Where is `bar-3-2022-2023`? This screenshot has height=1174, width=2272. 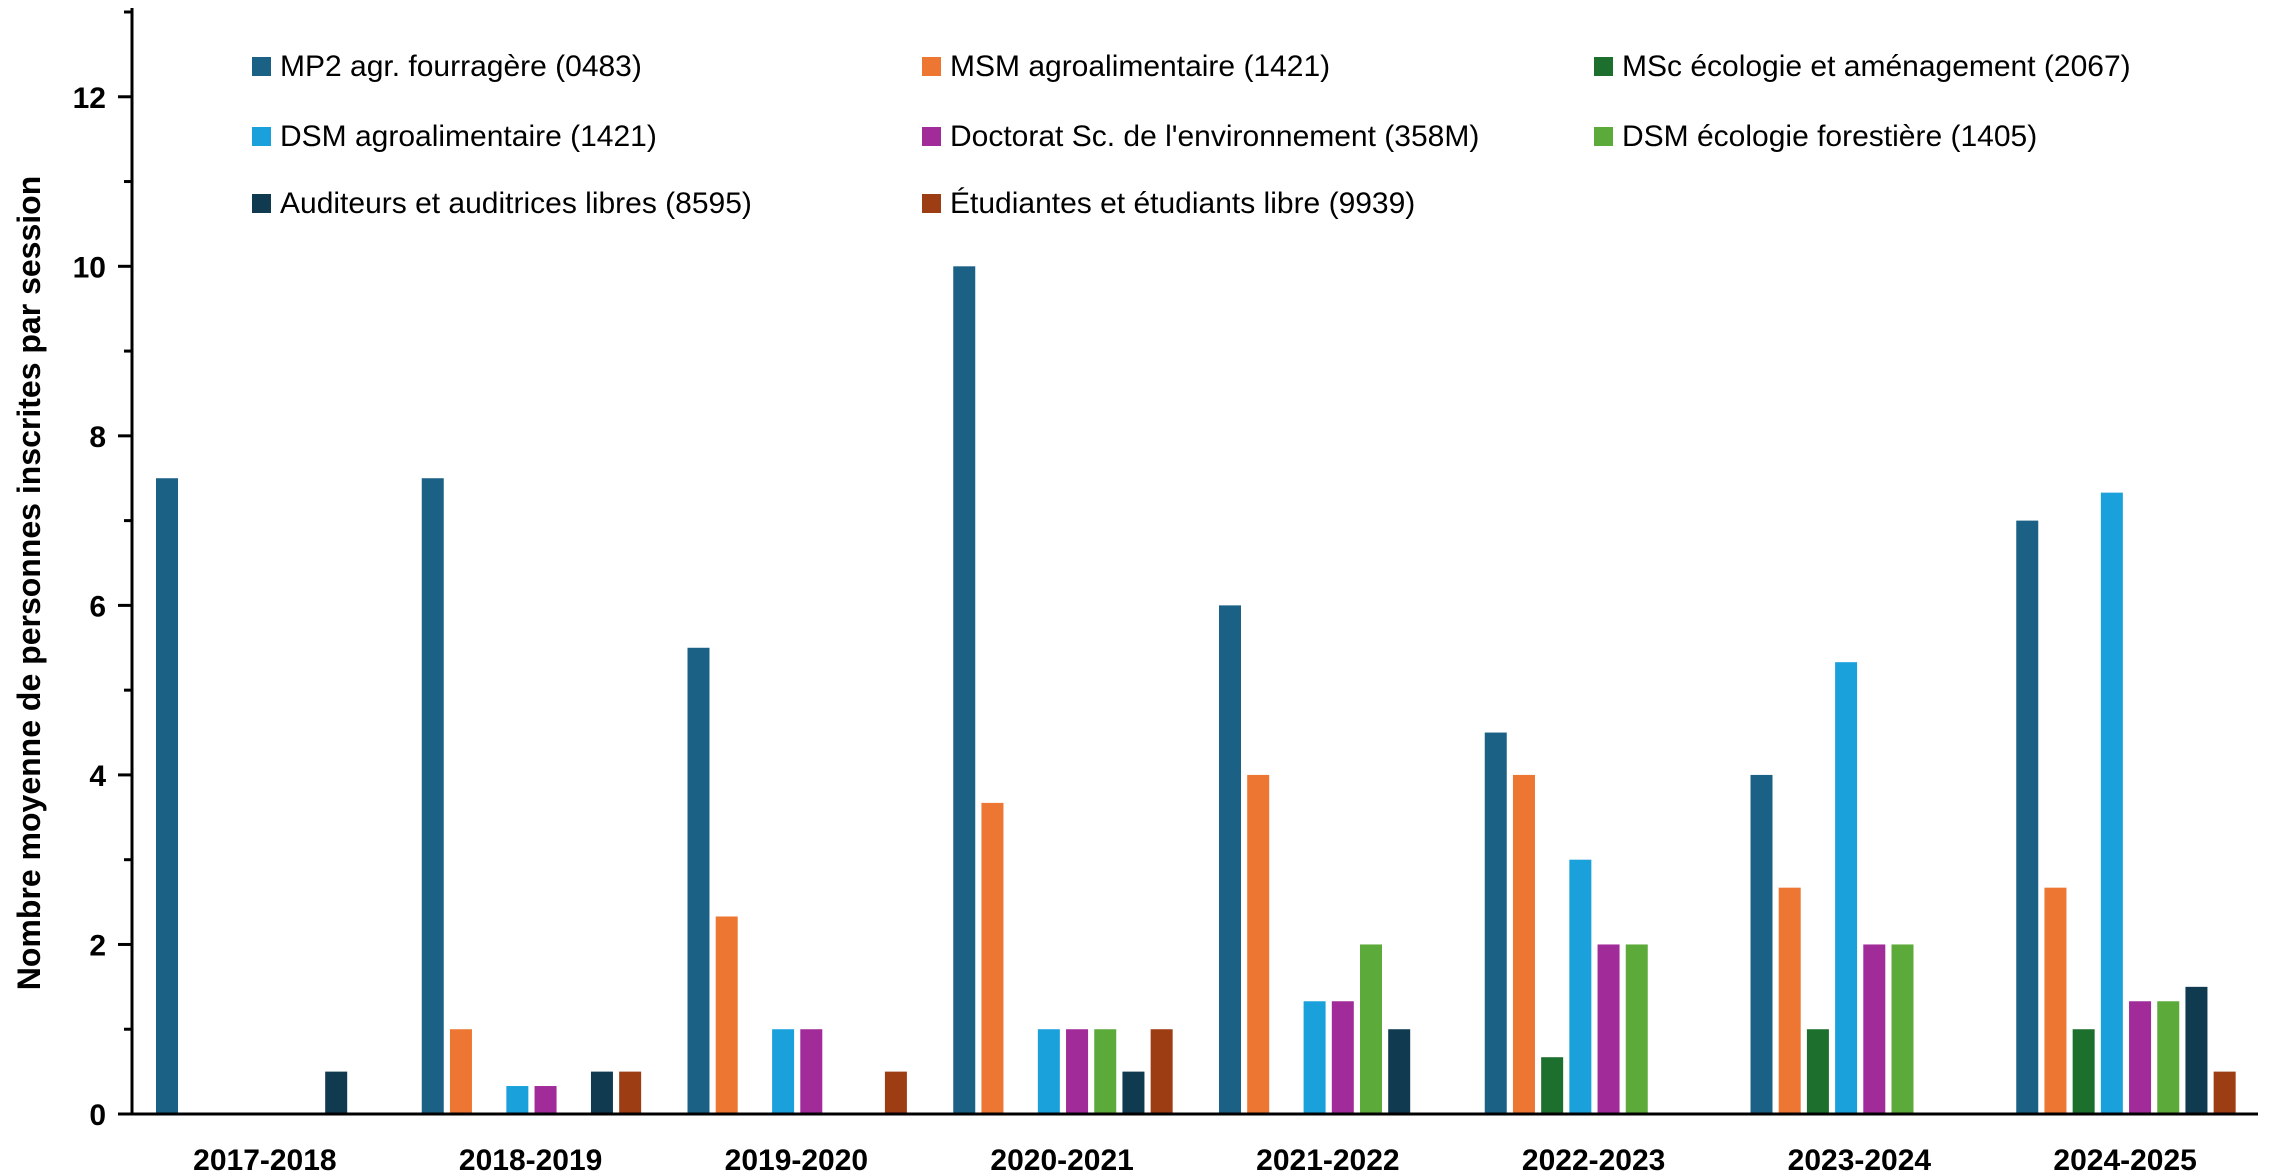 bar-3-2022-2023 is located at coordinates (1552, 1085).